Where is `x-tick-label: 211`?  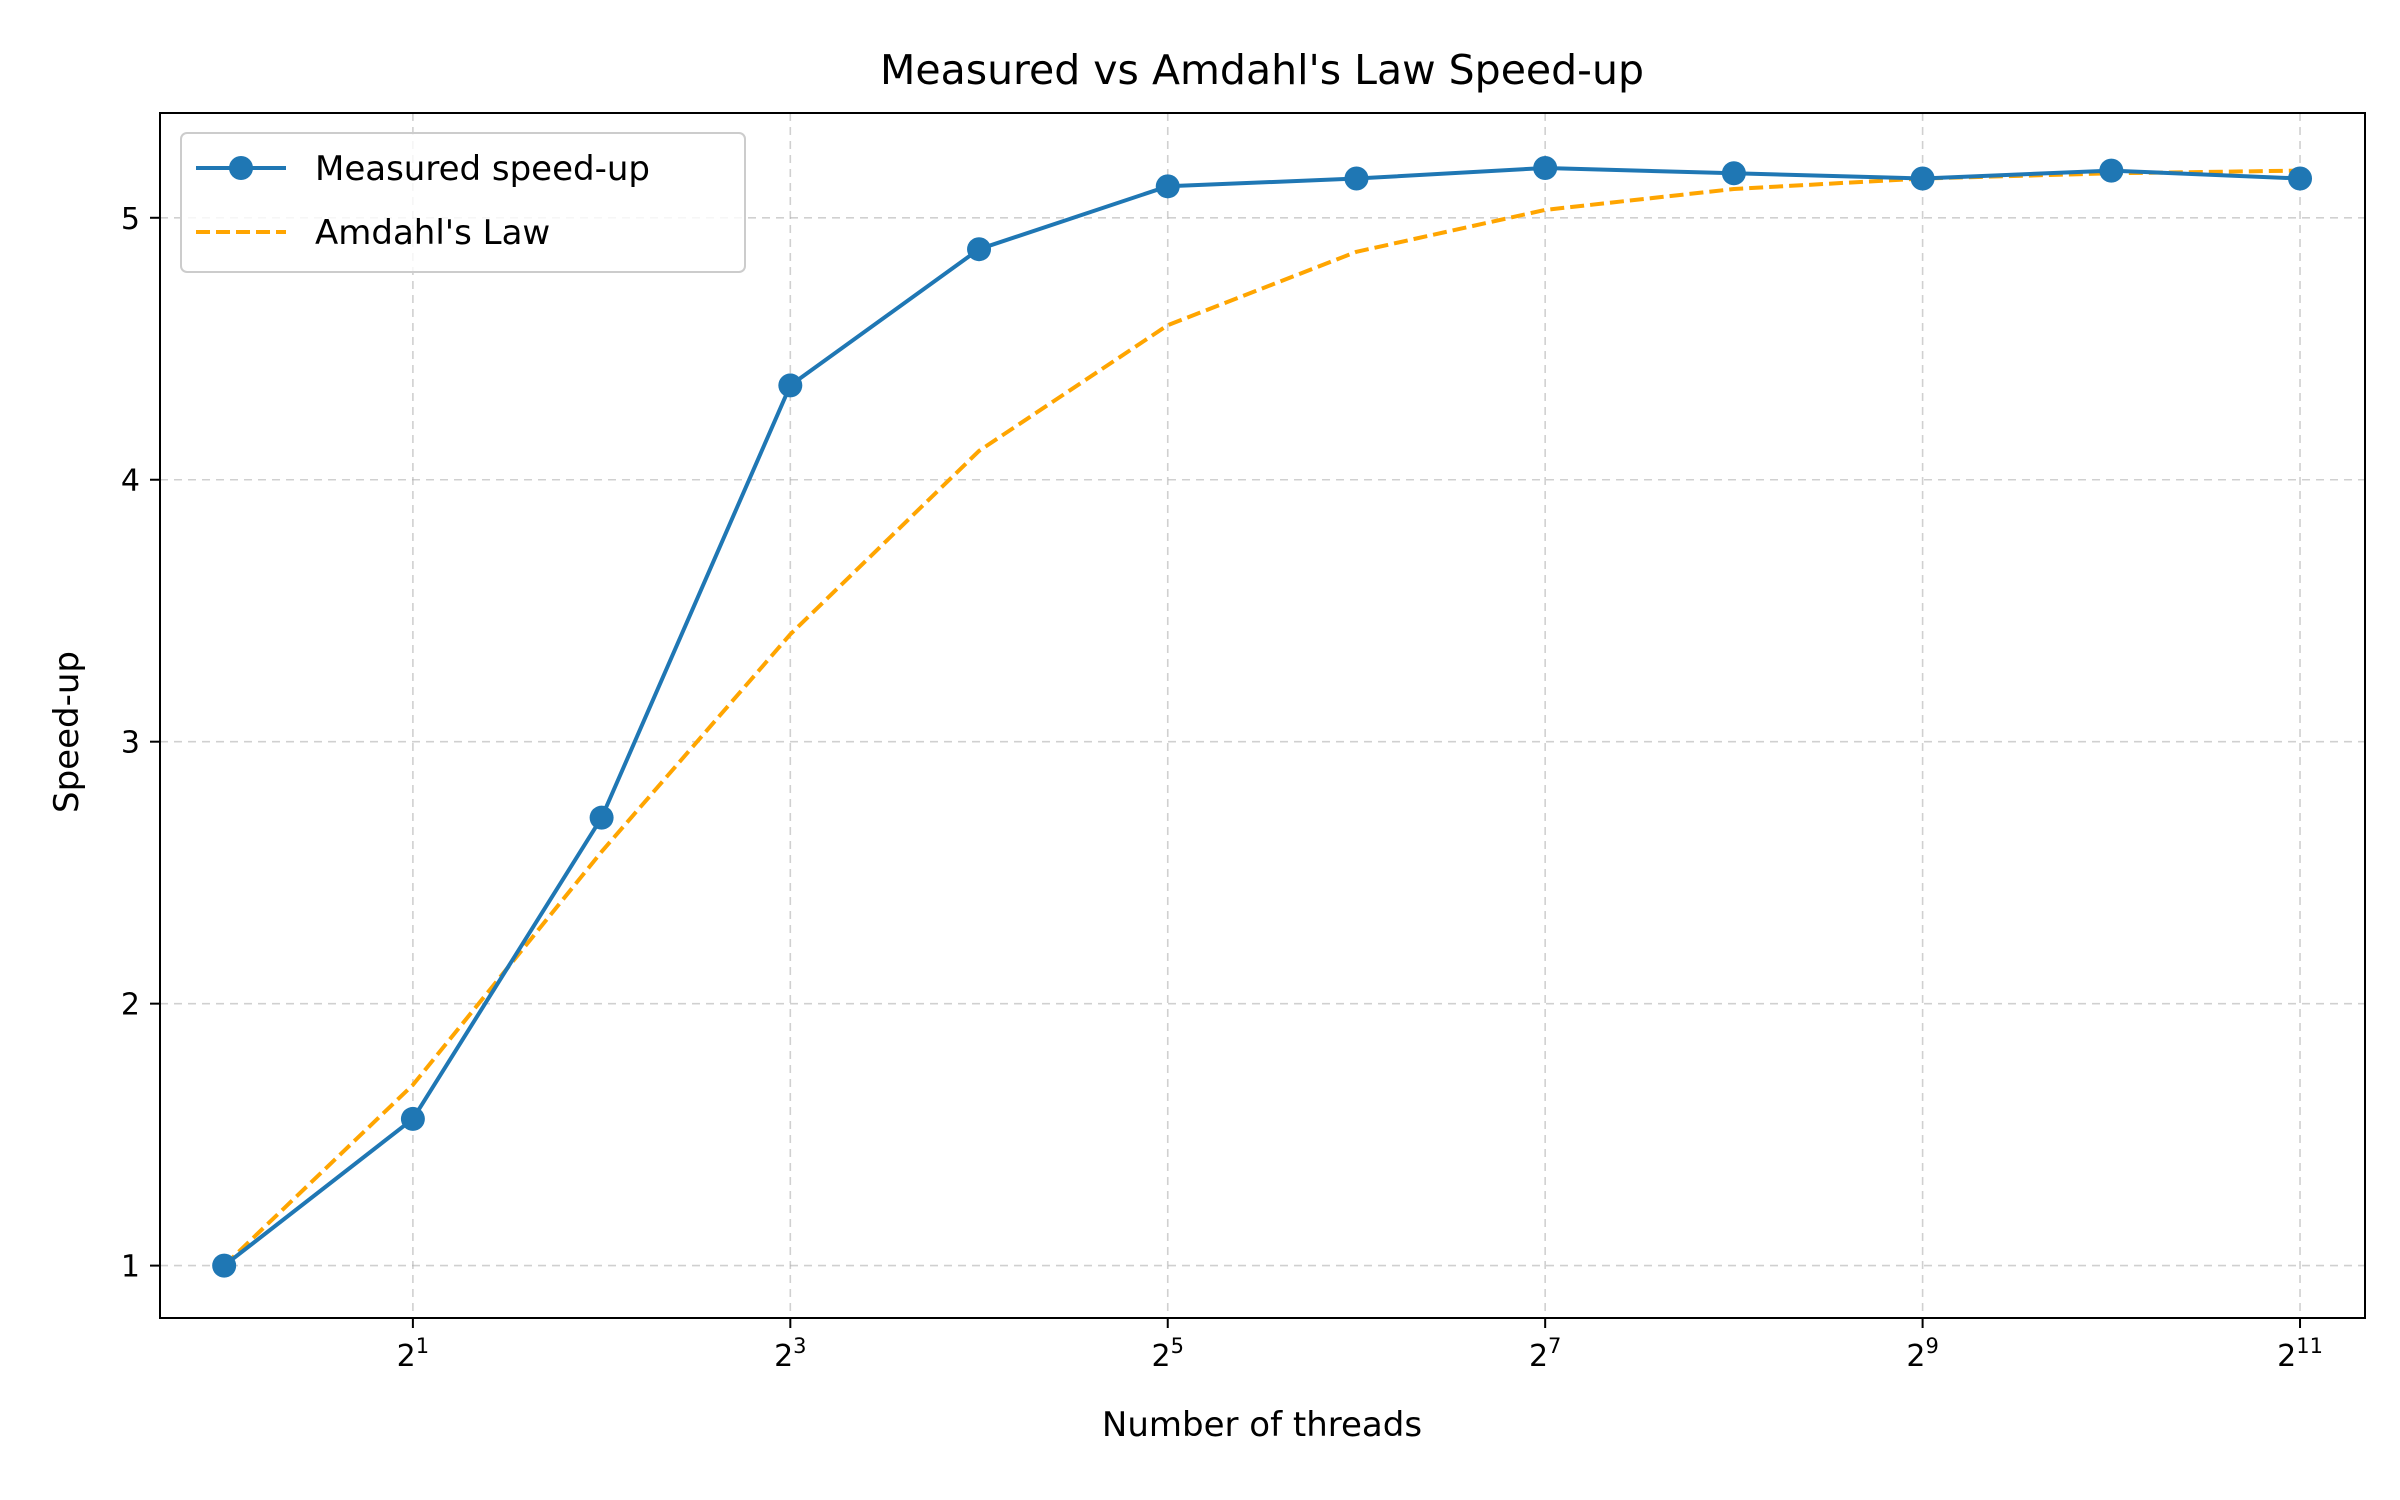
x-tick-label: 211 is located at coordinates (2300, 1354).